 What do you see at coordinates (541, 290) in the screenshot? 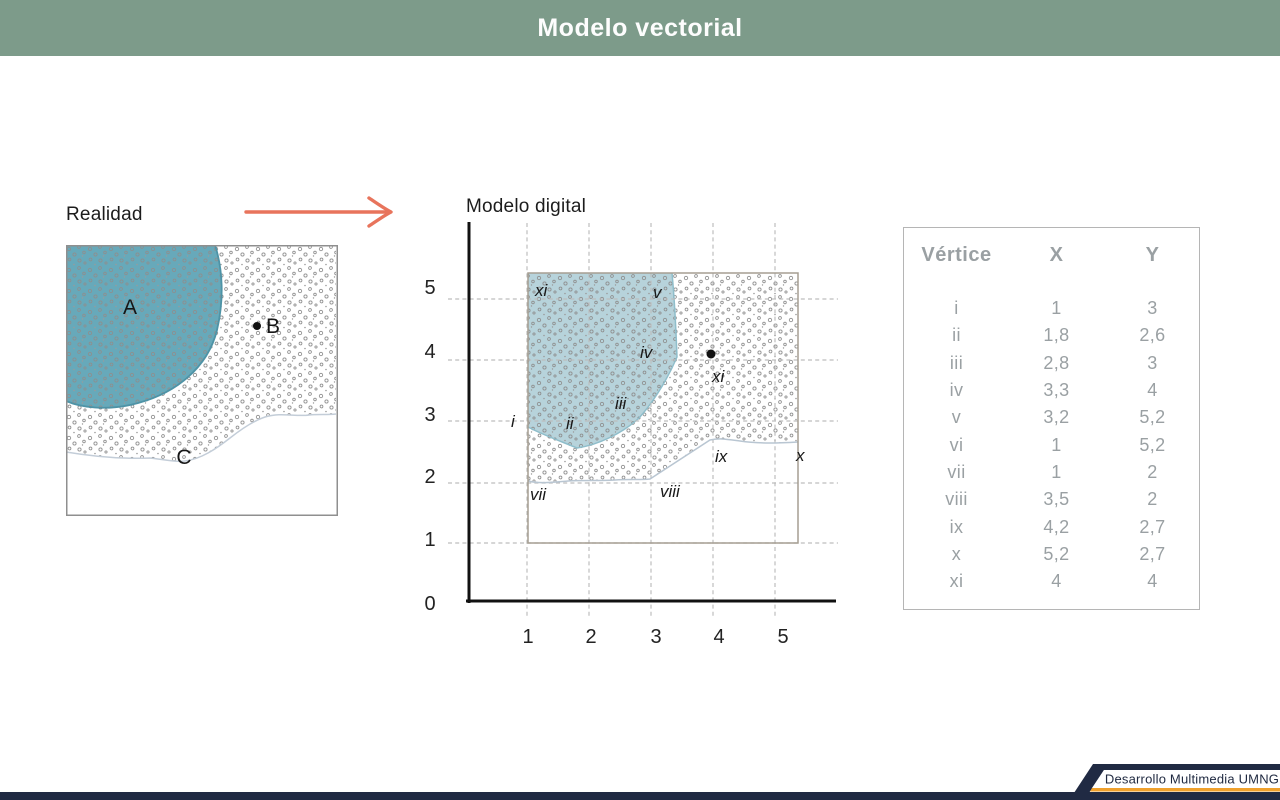
I see `vertex-label-vi: xi` at bounding box center [541, 290].